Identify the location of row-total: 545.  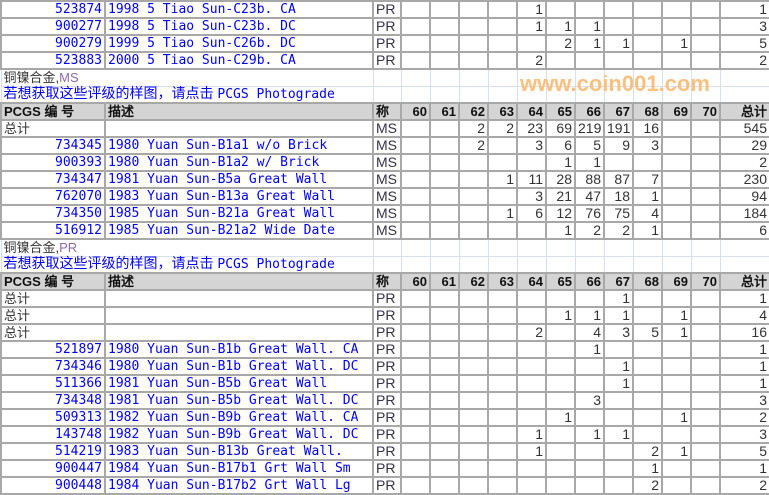
(744, 128).